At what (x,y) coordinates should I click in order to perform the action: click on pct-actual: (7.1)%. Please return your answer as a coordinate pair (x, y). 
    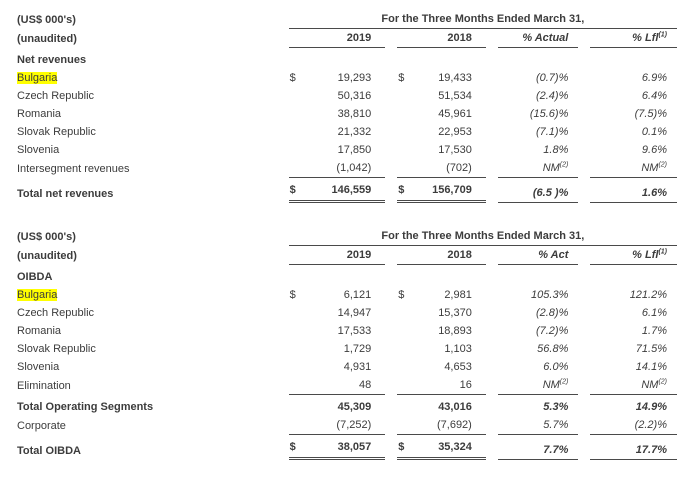
    Looking at the image, I should click on (552, 132).